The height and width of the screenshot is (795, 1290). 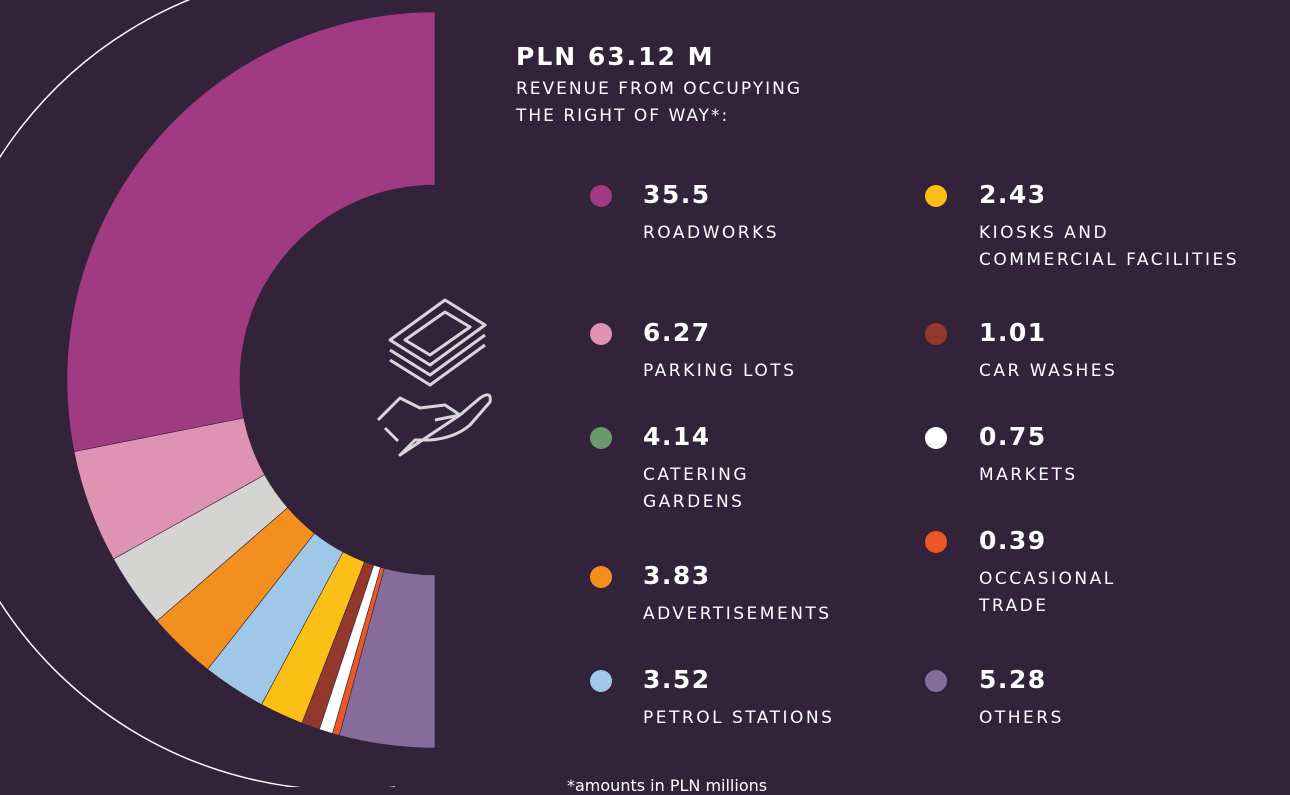 What do you see at coordinates (1013, 332) in the screenshot?
I see `legend-value: 1.01` at bounding box center [1013, 332].